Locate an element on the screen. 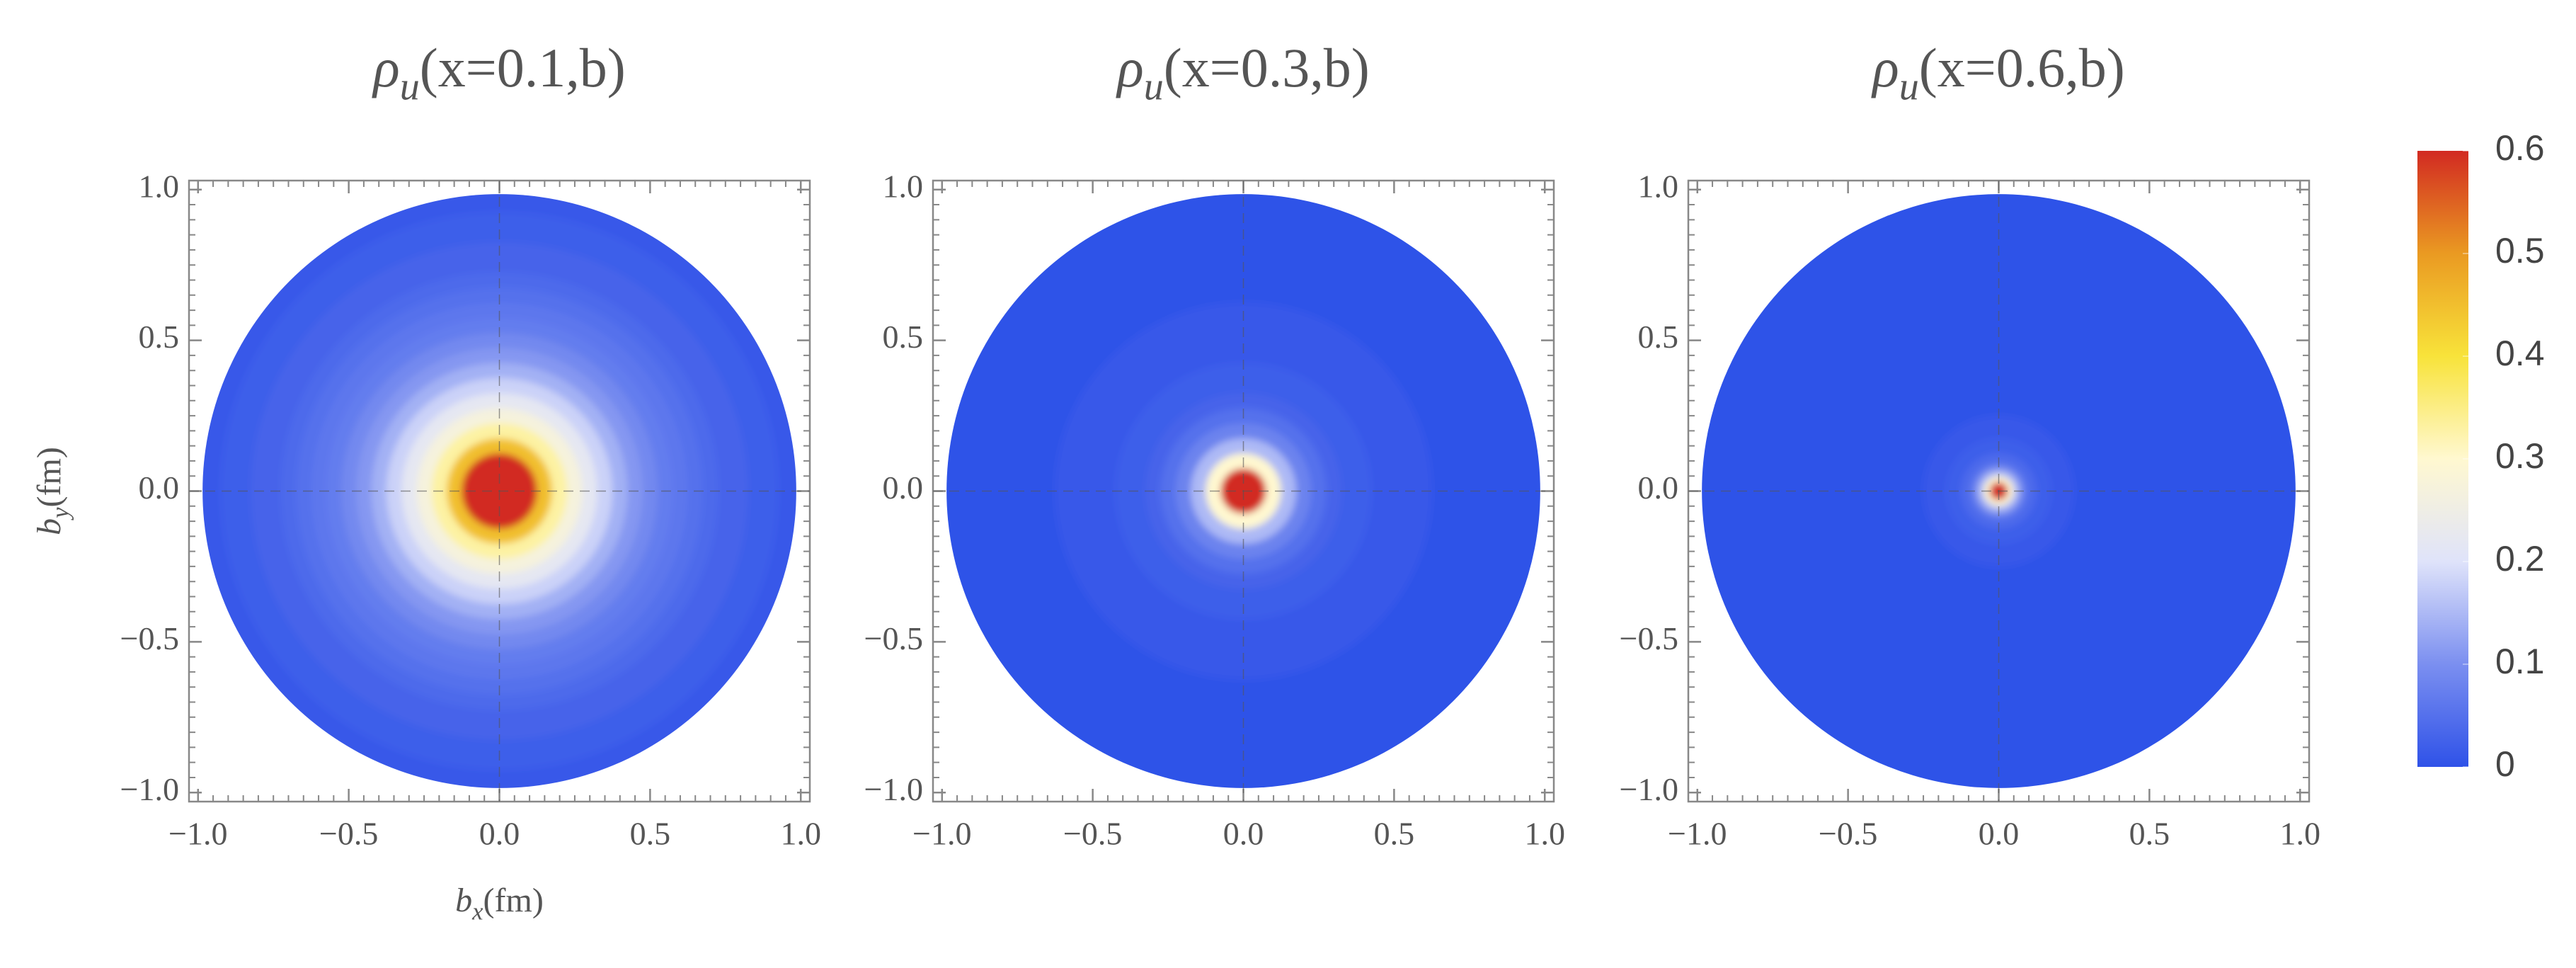 The image size is (2576, 968). panel-title: ρu(x=0.1,b) is located at coordinates (498, 72).